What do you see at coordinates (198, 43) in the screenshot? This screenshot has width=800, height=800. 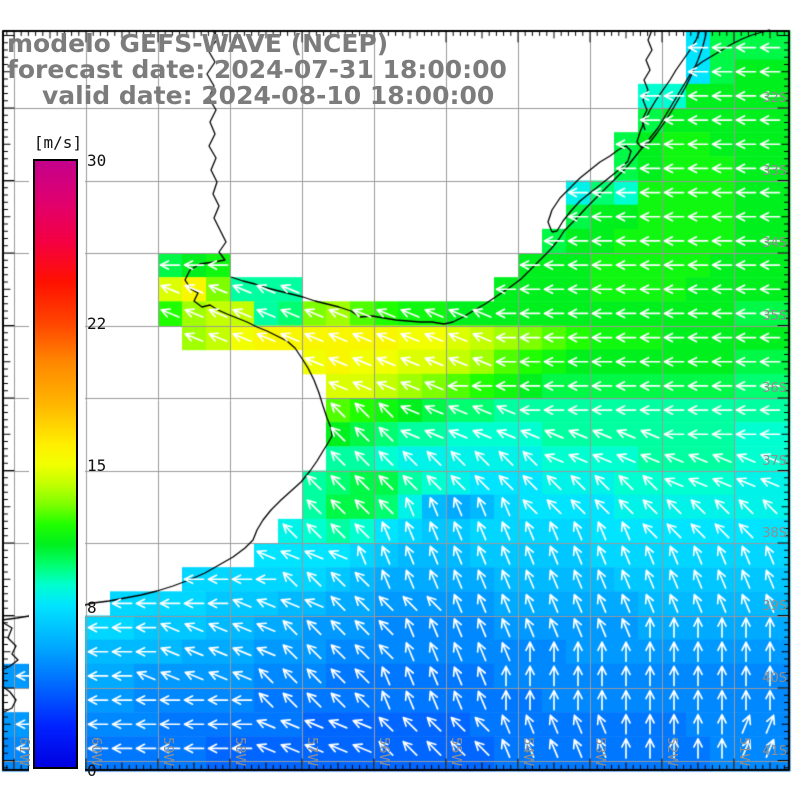 I see `model-title: modelo GEFS-WAVE (NCEP)` at bounding box center [198, 43].